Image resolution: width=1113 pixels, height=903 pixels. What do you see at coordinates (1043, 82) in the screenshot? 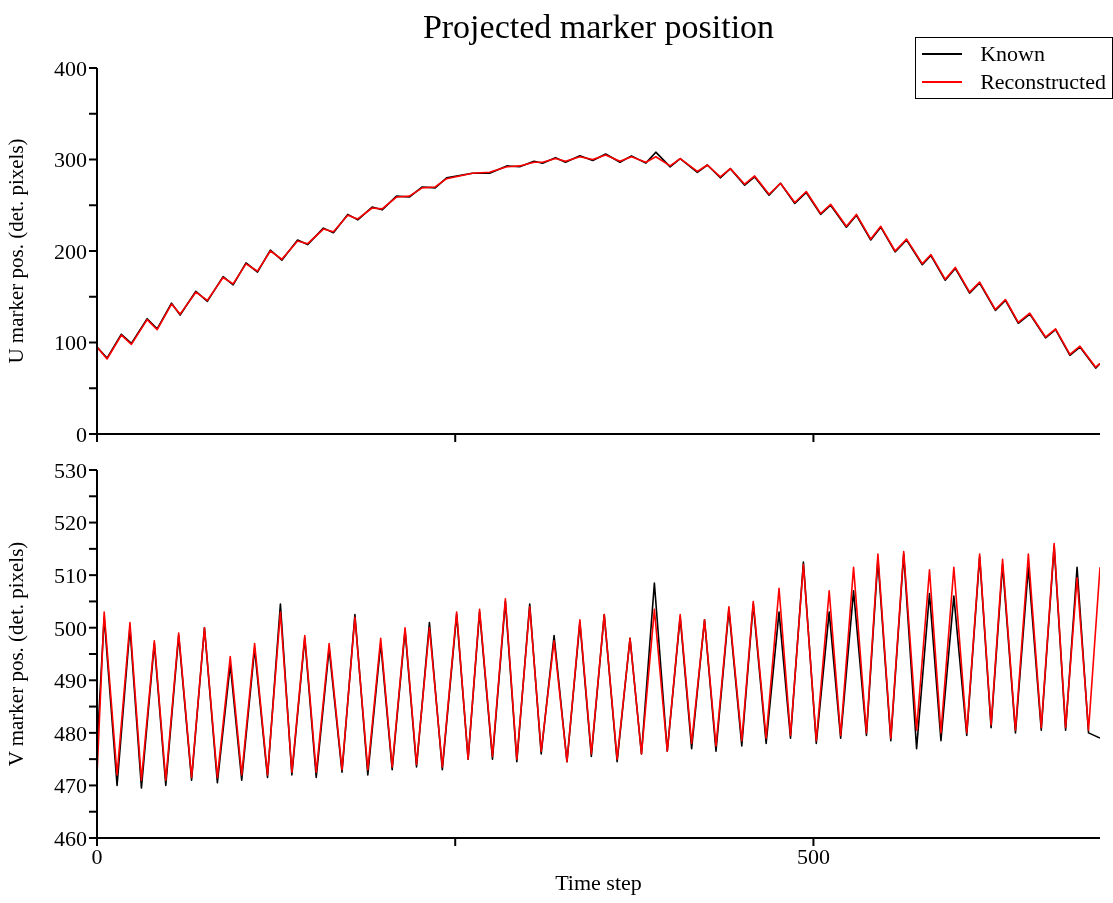
I see `legend-label: Reconstructed` at bounding box center [1043, 82].